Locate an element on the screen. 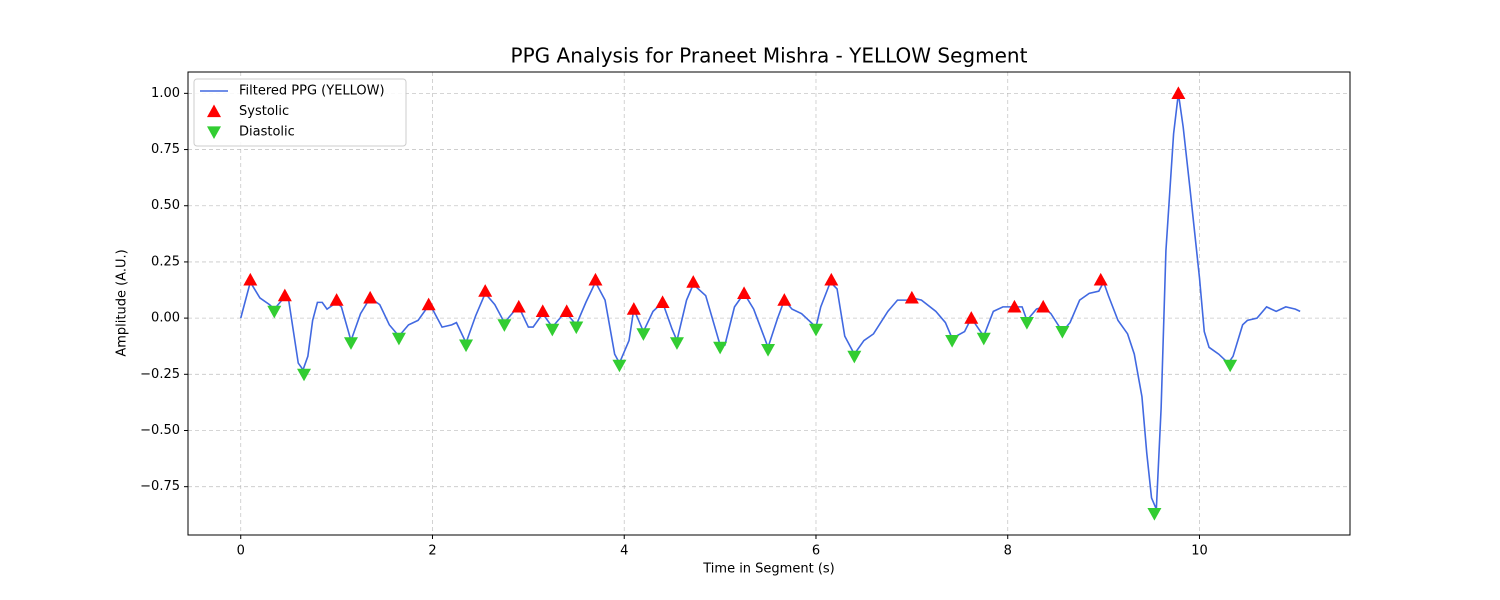  legend-label: Filtered PPG (YELLOW) is located at coordinates (312, 91).